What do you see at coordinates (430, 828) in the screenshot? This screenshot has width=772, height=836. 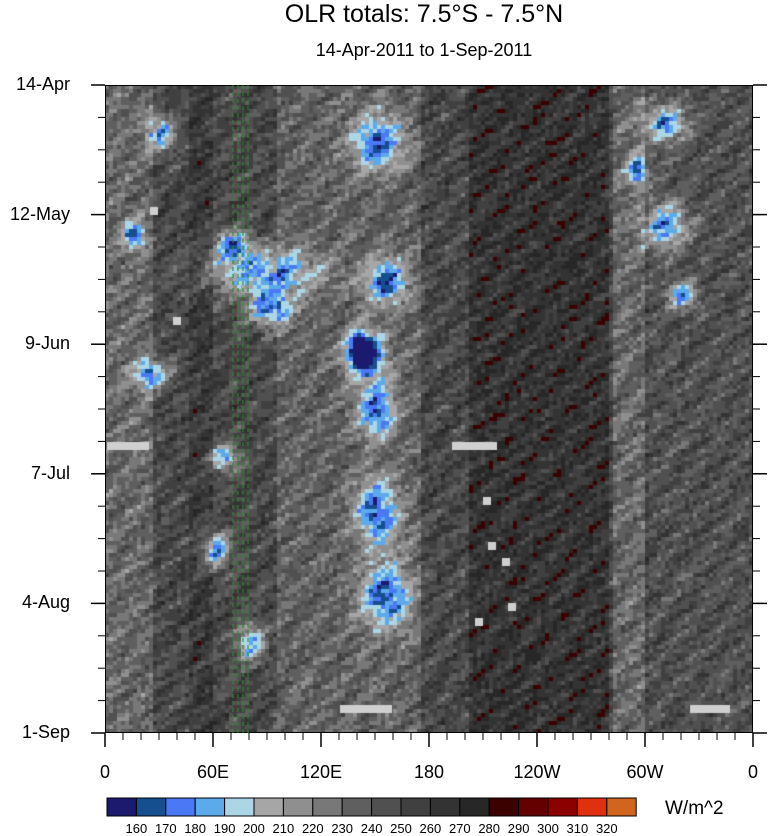 I see `colorbar-label: 260` at bounding box center [430, 828].